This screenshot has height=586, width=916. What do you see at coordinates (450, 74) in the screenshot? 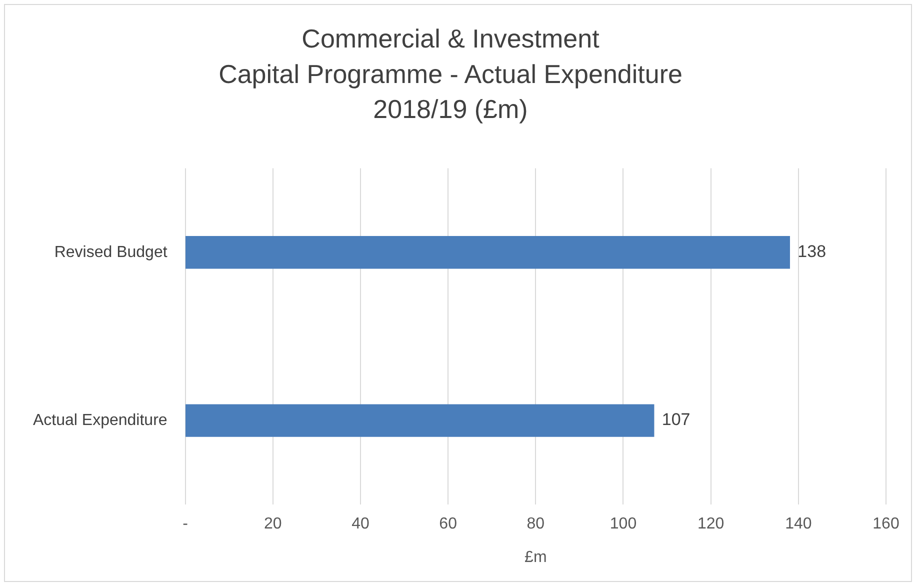
I see `chart-title: Commercial & Investment Capital Programme - Actual Expenditure 2018/19 (£m)` at bounding box center [450, 74].